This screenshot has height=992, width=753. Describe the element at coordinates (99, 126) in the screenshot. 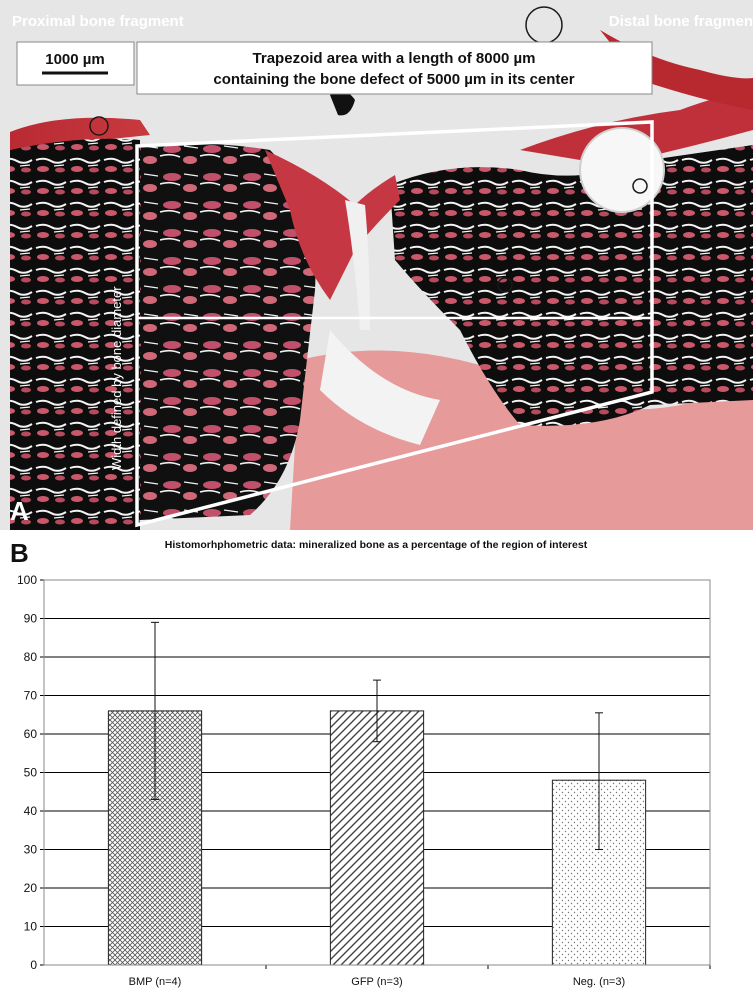

I see `air-bubble-left` at that location.